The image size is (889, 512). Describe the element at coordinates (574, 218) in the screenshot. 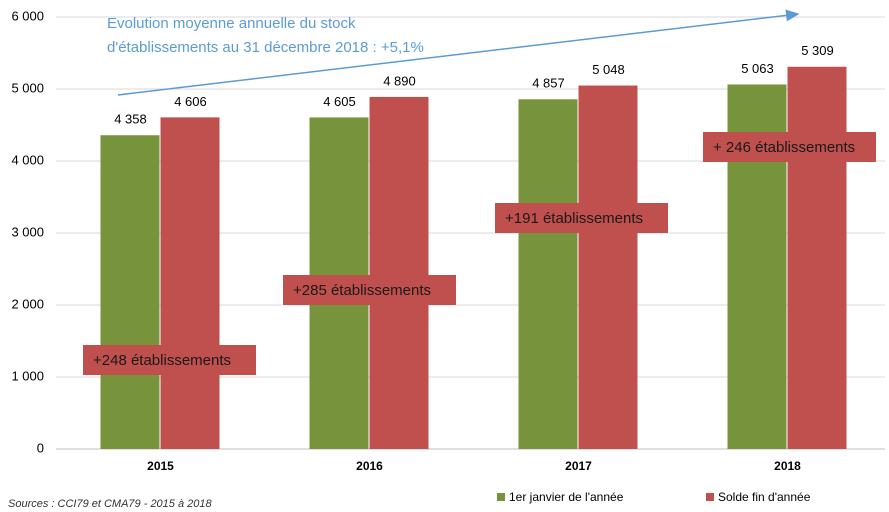

I see `annotation: +191 établissements` at that location.